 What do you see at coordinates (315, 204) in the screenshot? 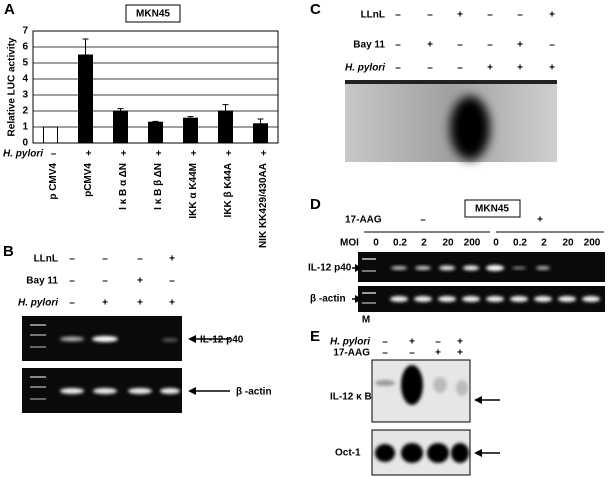
I see `panel-label: D` at bounding box center [315, 204].